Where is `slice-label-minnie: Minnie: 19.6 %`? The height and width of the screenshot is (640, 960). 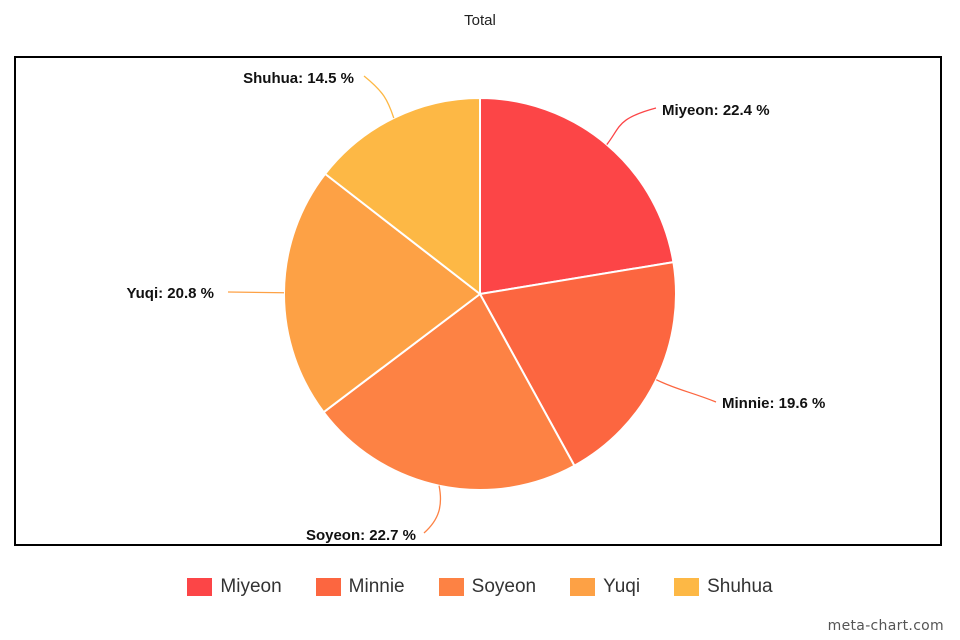 slice-label-minnie: Minnie: 19.6 % is located at coordinates (773, 403).